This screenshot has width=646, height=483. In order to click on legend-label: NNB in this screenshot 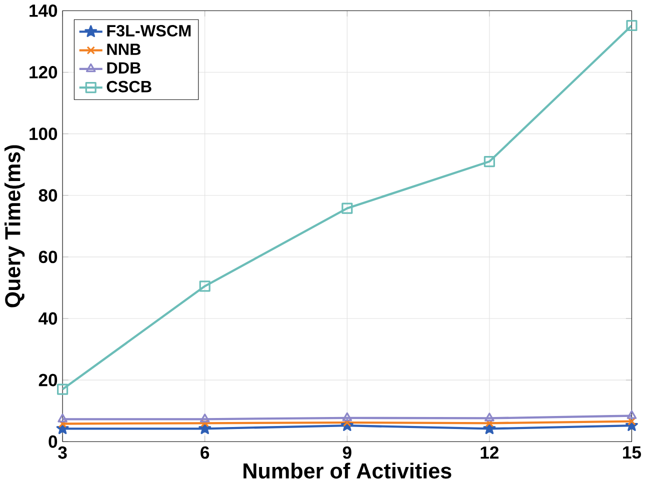, I will do `click(124, 49)`.